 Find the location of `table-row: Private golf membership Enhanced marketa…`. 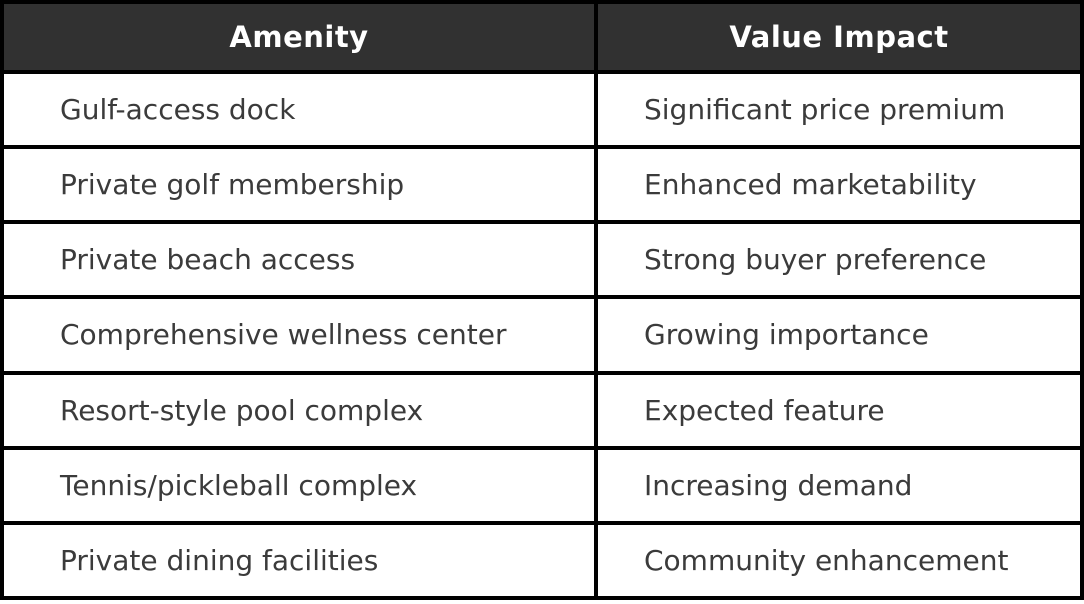

table-row: Private golf membership Enhanced marketa… is located at coordinates (542, 185).